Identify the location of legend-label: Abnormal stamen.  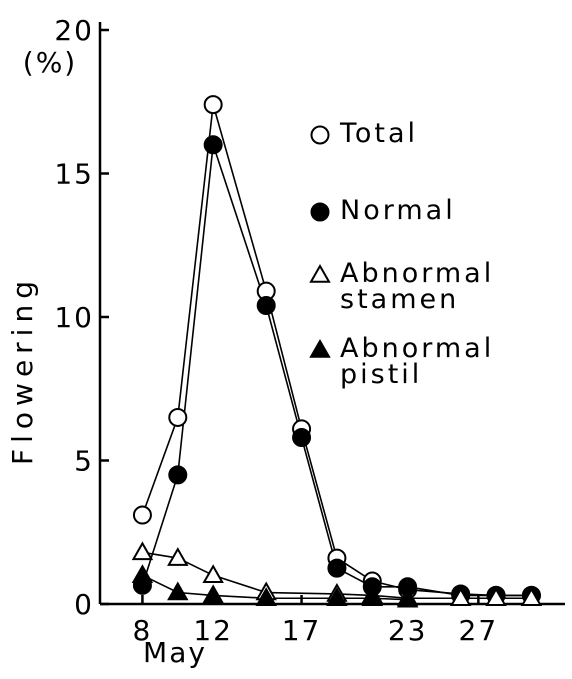
(417, 286).